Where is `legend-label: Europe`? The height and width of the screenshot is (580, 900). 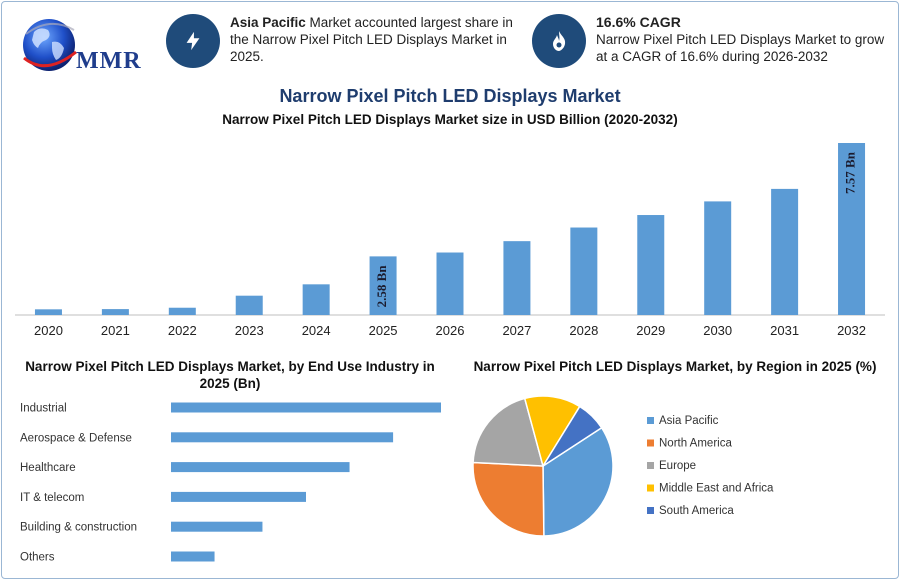
legend-label: Europe is located at coordinates (677, 466).